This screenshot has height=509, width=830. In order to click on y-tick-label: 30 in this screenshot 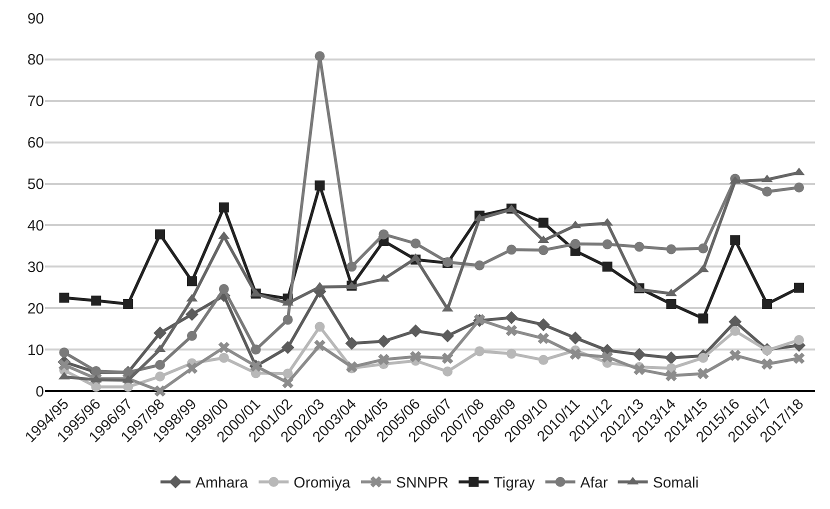, I will do `click(35, 267)`.